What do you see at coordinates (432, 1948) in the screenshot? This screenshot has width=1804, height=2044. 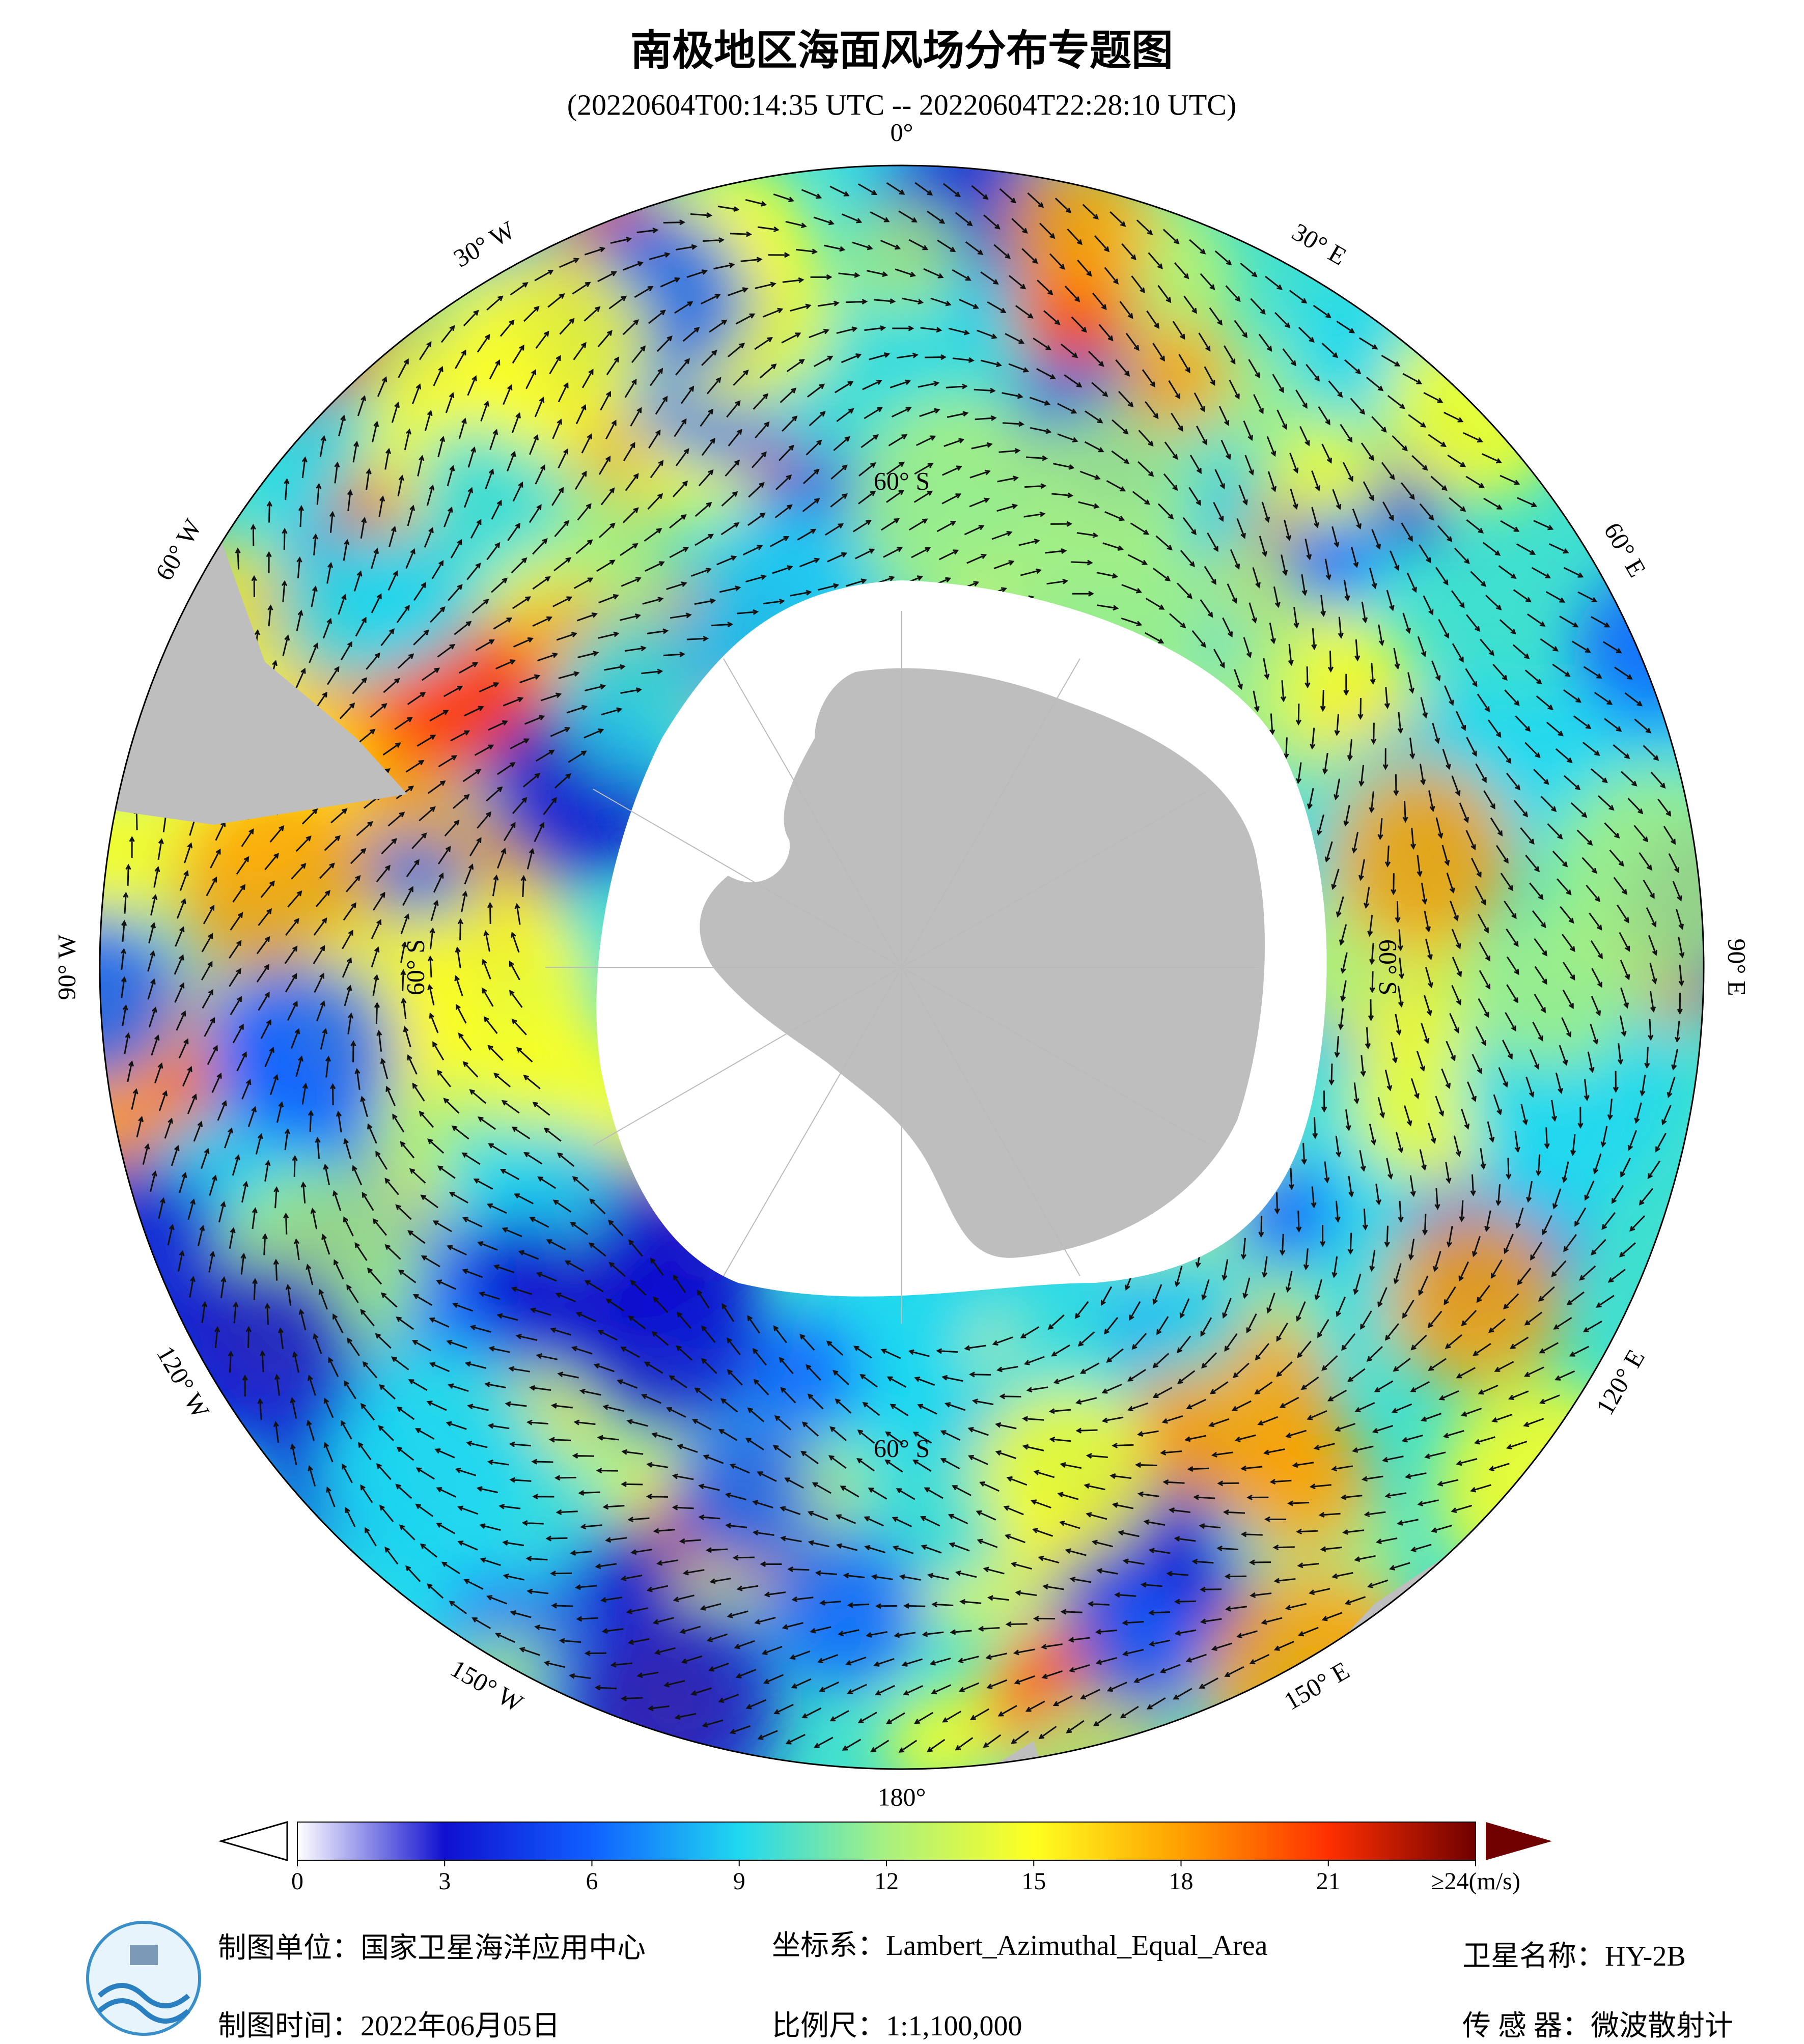 I see `producer: 制图单位：国家卫星海洋应用中心` at bounding box center [432, 1948].